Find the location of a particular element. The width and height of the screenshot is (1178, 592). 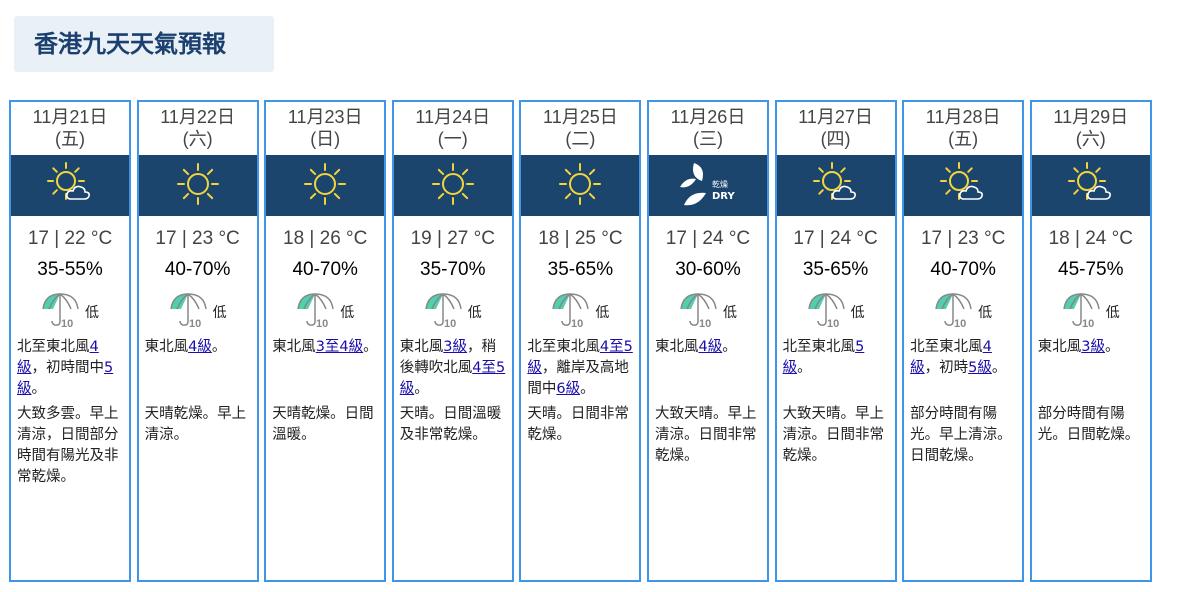

wind-force-link: 6級 is located at coordinates (568, 389).